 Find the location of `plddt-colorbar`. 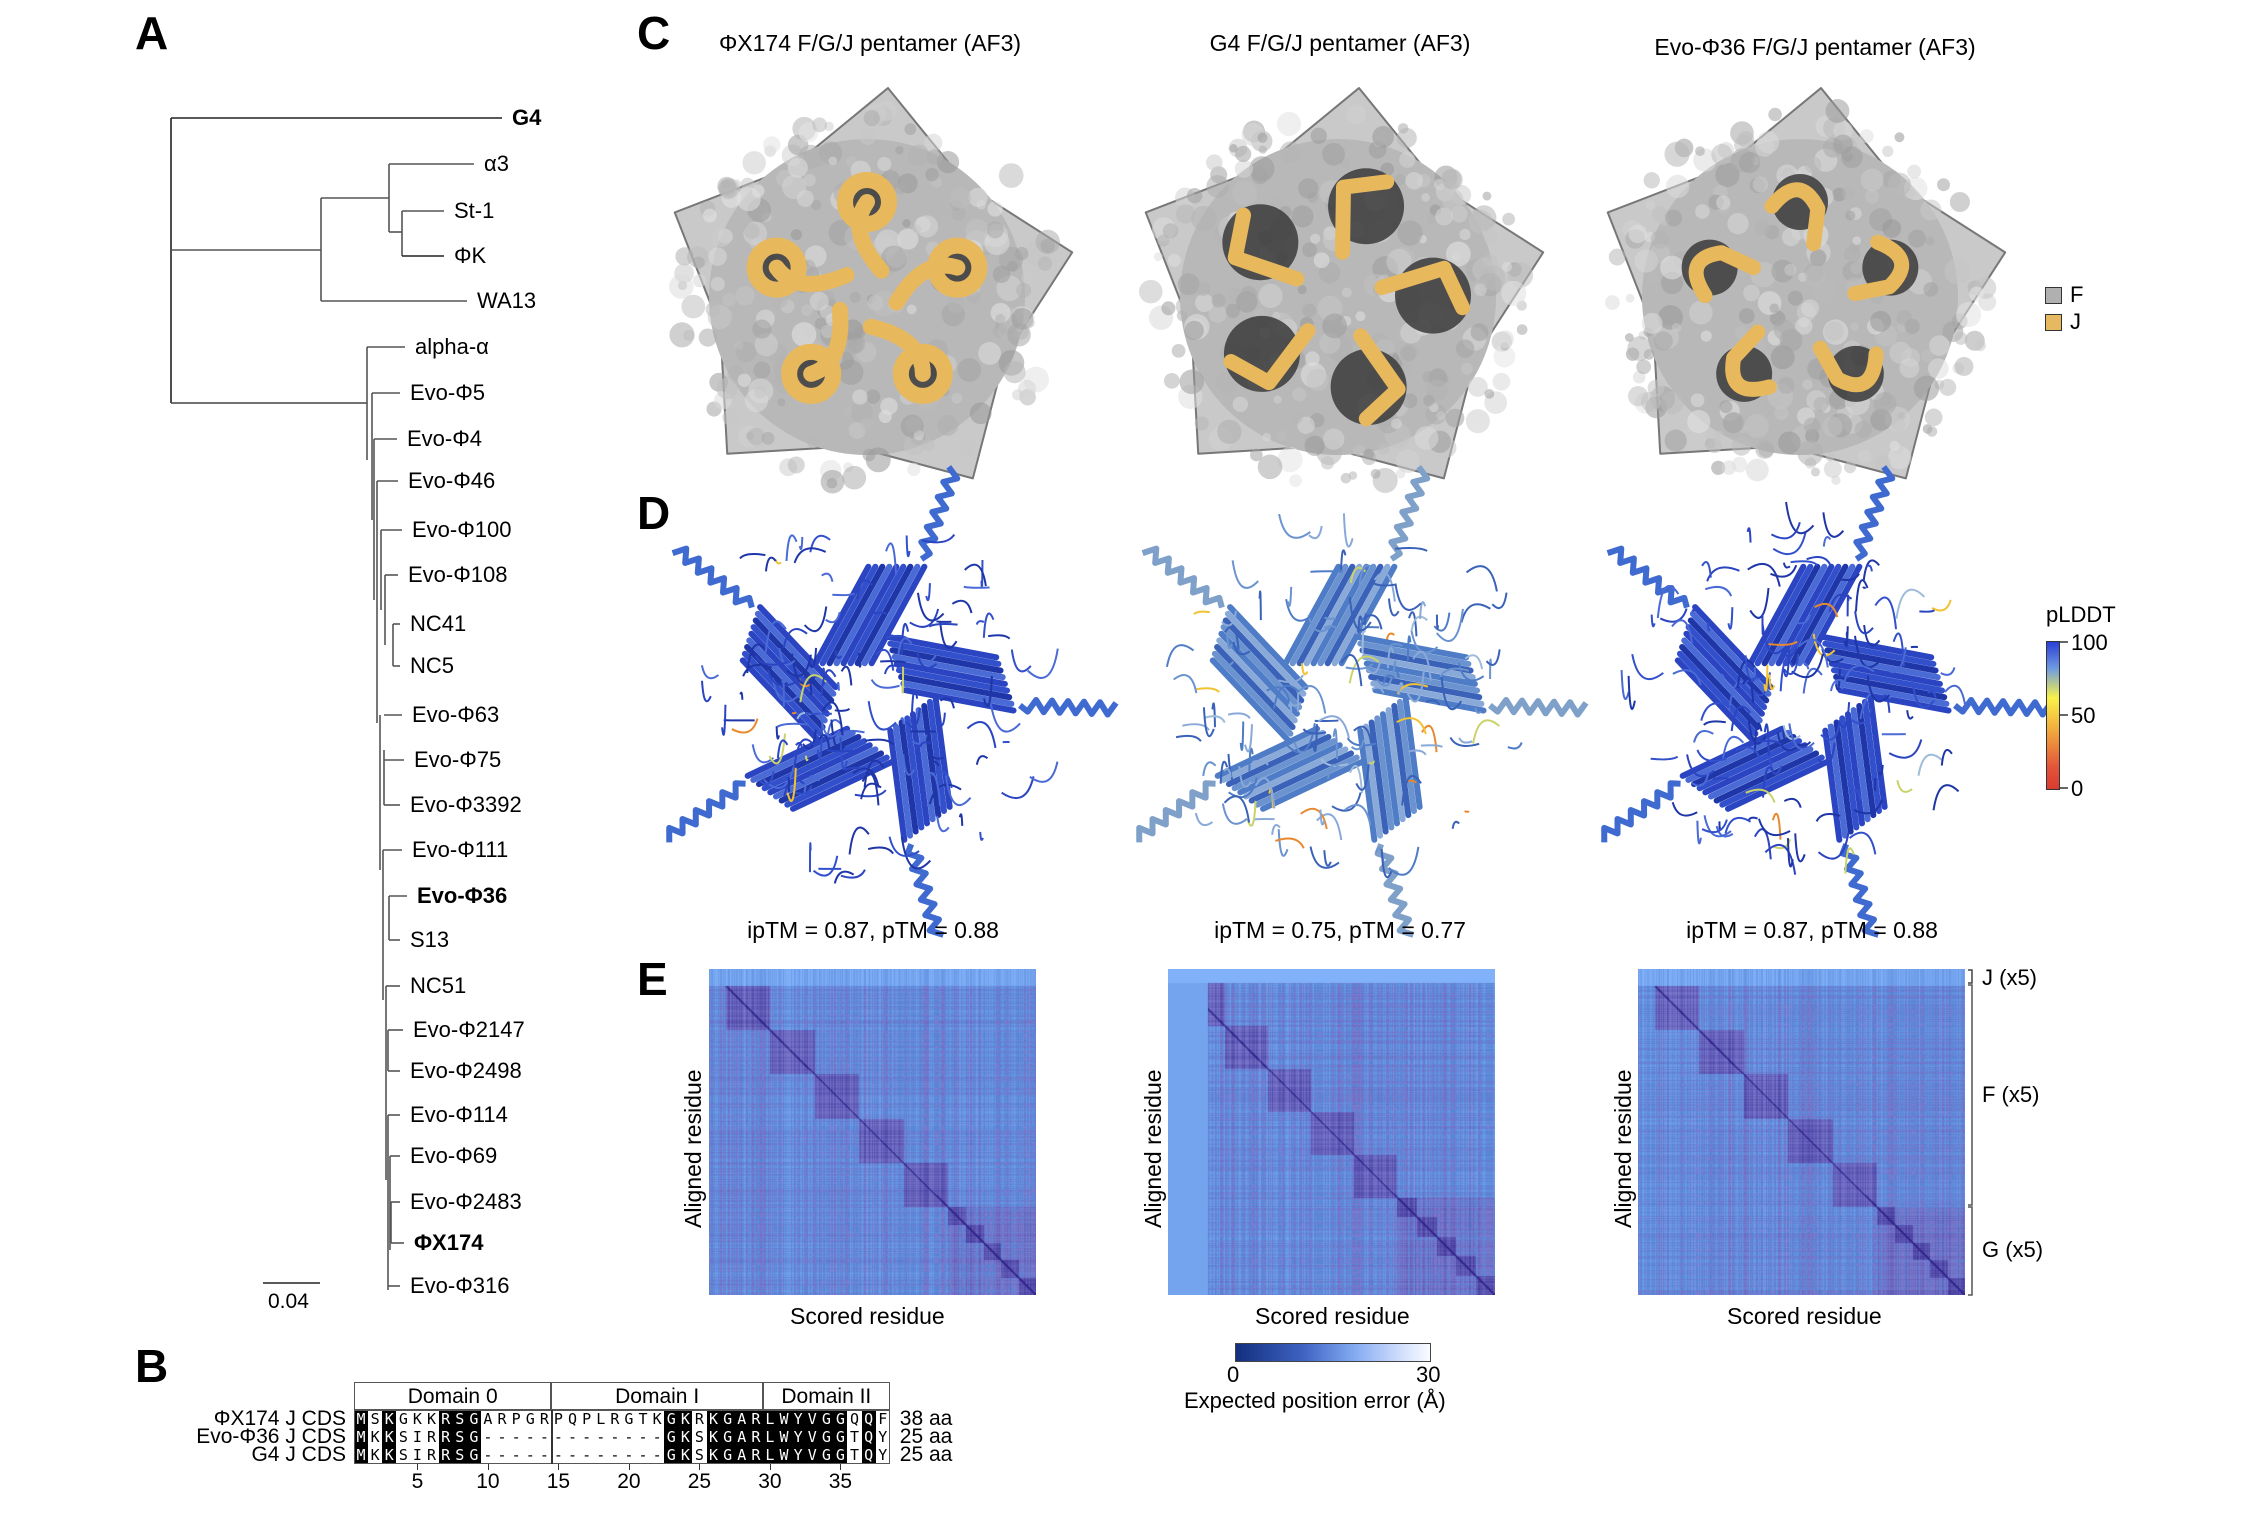

plddt-colorbar is located at coordinates (2053, 715).